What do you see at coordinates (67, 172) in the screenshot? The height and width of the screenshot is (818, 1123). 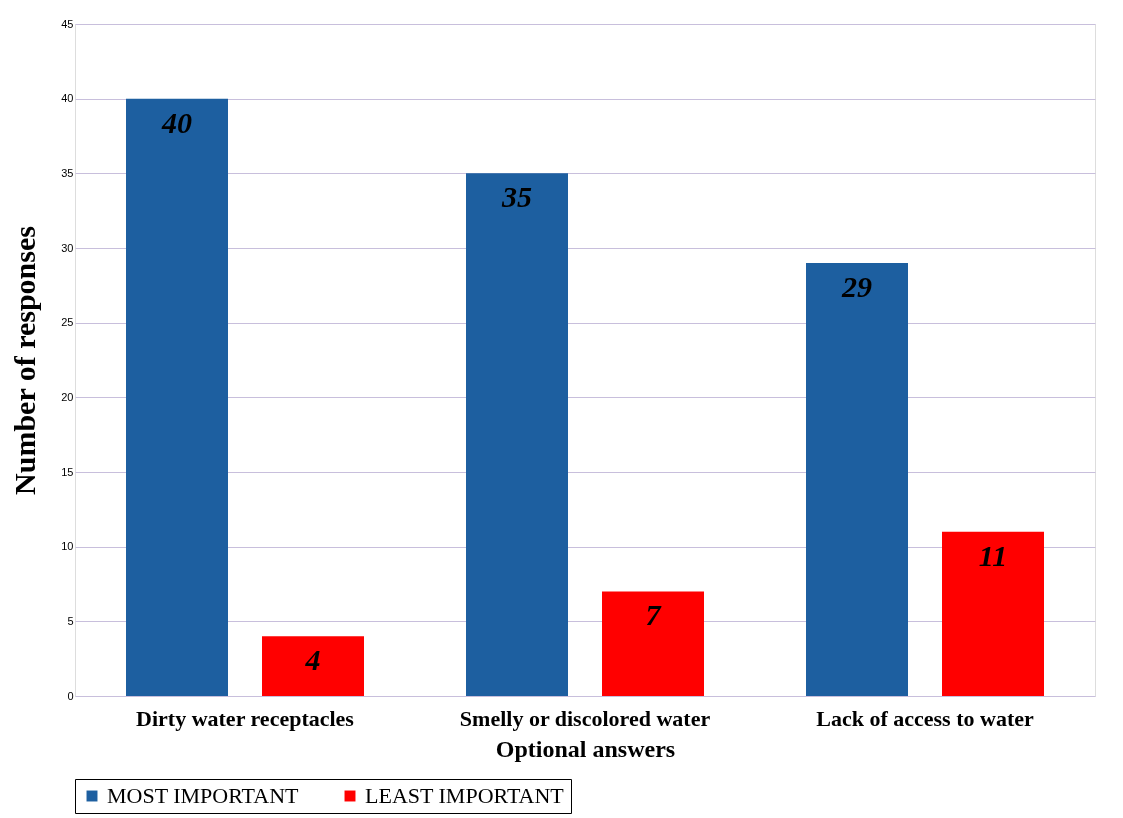 I see `y-tick-label: 35` at bounding box center [67, 172].